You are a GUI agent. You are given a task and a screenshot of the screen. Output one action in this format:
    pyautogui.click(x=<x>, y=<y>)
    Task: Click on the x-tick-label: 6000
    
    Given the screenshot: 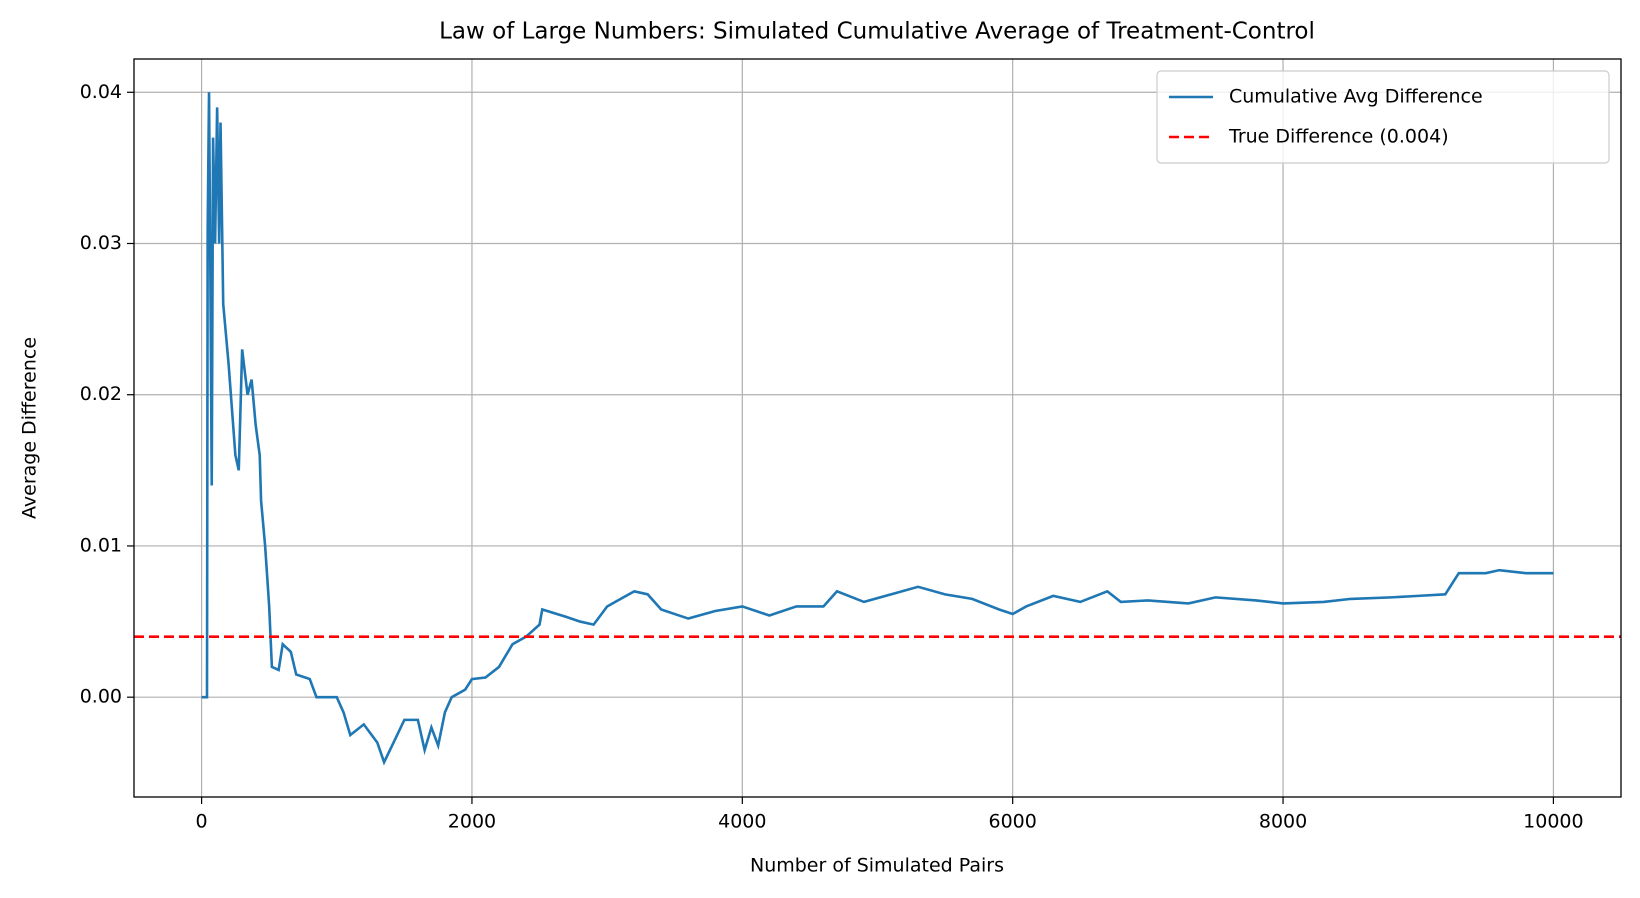 What is the action you would take?
    pyautogui.click(x=1013, y=822)
    